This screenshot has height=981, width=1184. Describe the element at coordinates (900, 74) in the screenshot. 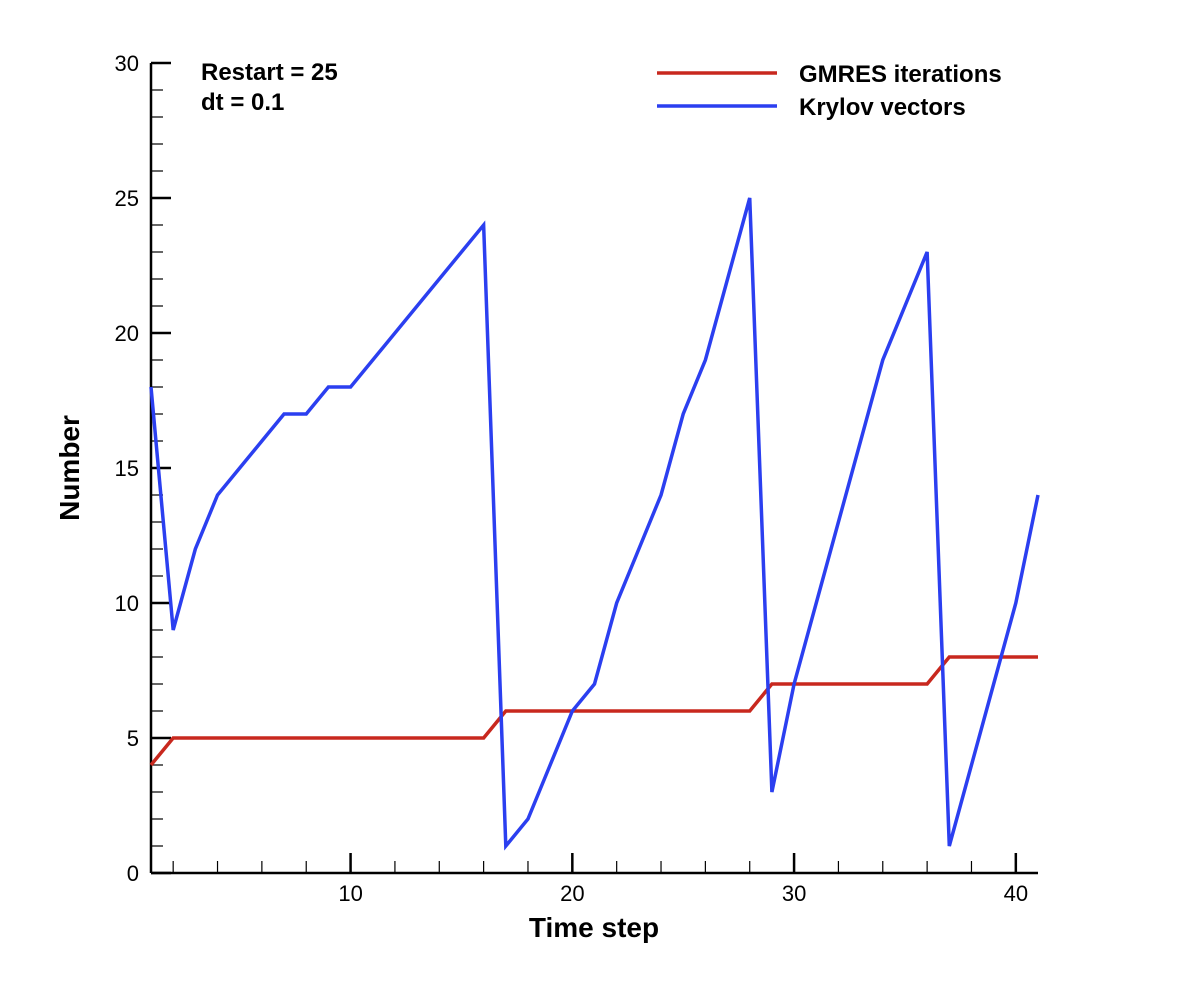

I see `legend-label-gmres: GMRES iterations` at that location.